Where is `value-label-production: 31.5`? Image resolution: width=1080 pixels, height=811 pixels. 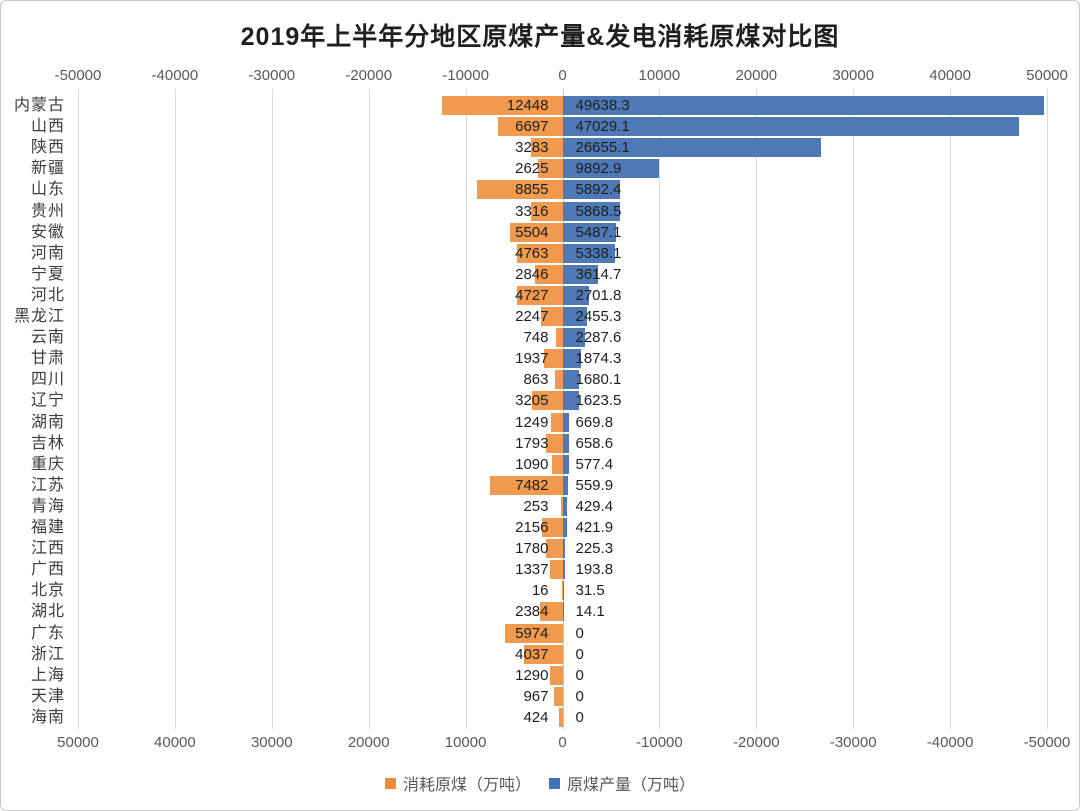 value-label-production: 31.5 is located at coordinates (590, 590).